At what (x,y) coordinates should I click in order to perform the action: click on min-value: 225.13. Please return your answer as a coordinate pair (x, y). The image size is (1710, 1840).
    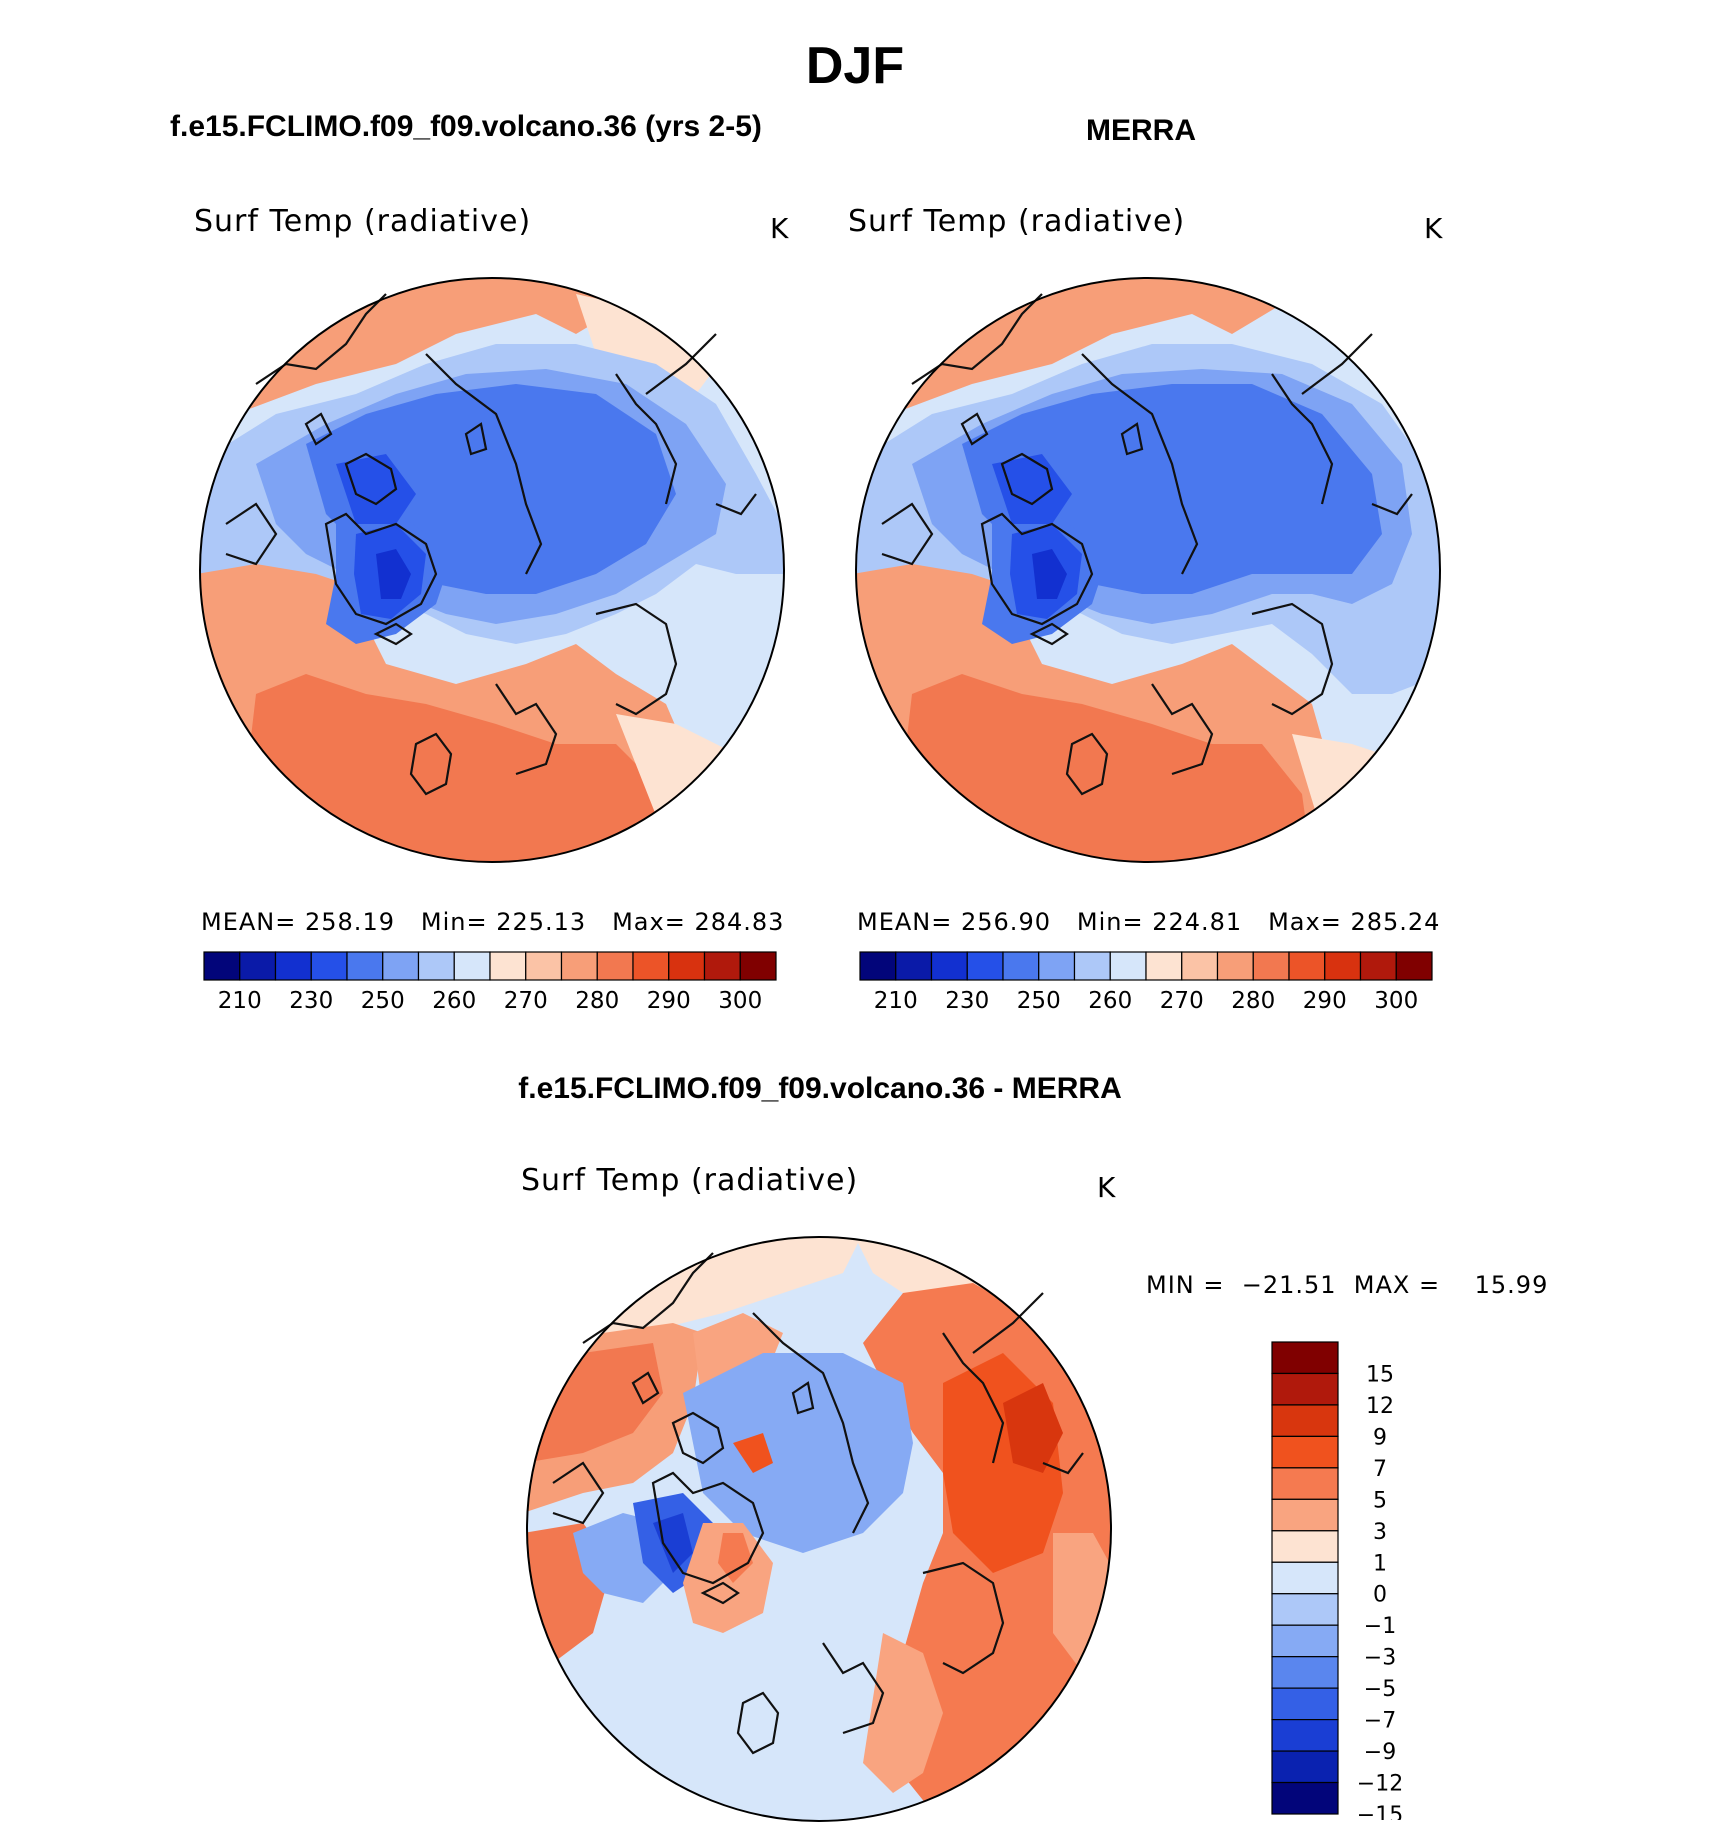
    Looking at the image, I should click on (541, 922).